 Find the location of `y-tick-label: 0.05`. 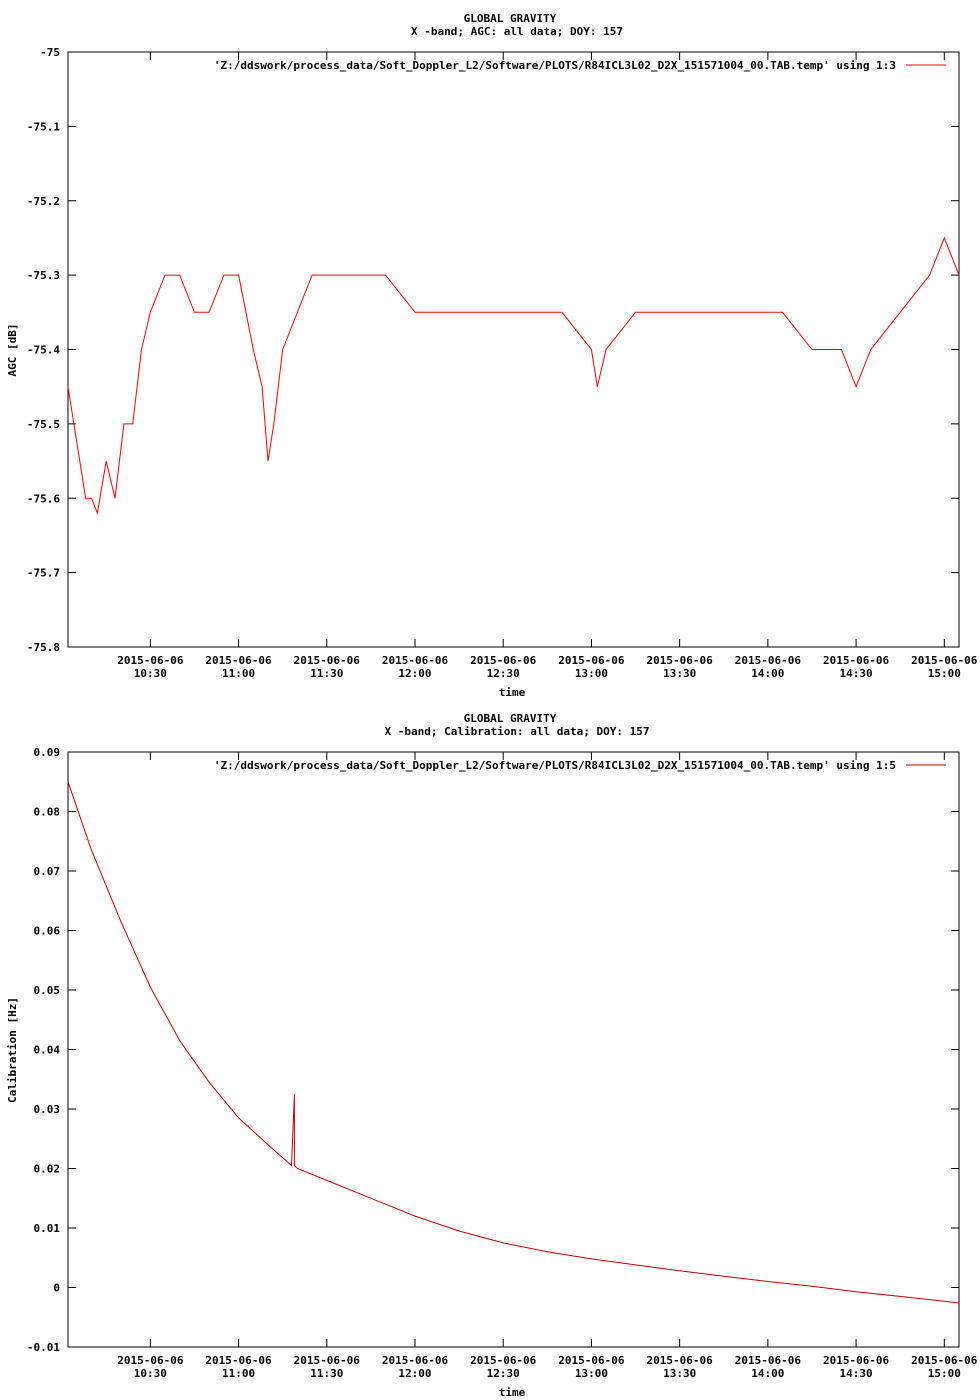

y-tick-label: 0.05 is located at coordinates (47, 990).